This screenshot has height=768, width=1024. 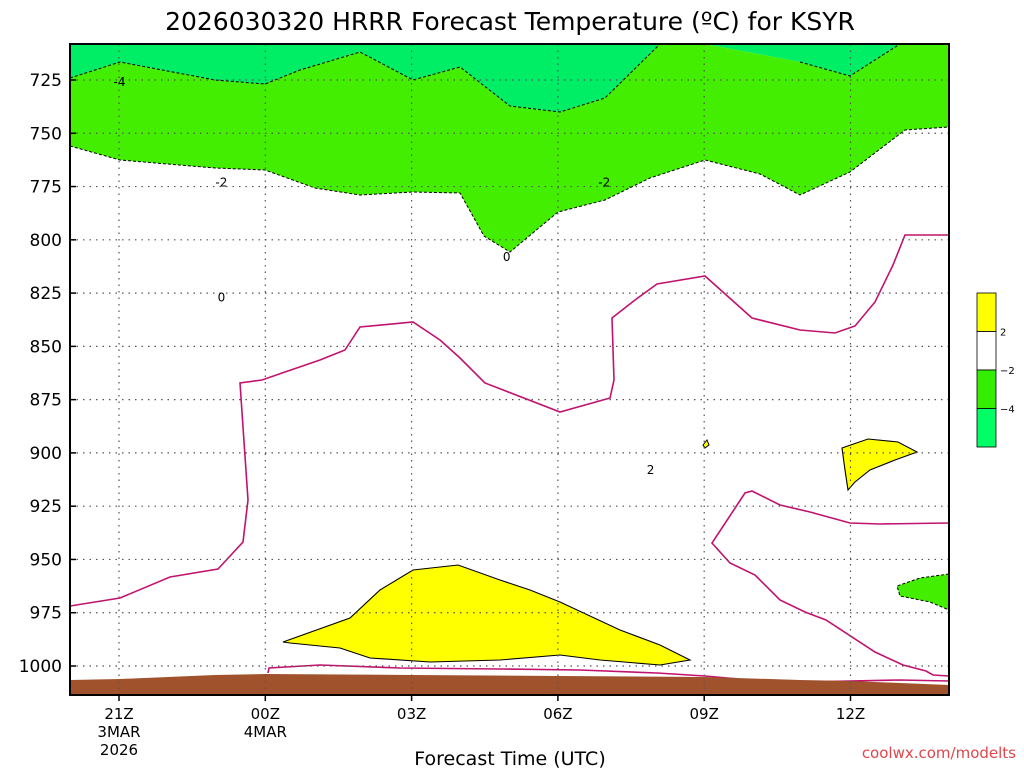 I want to click on x-tick-label: 12Z, so click(x=850, y=714).